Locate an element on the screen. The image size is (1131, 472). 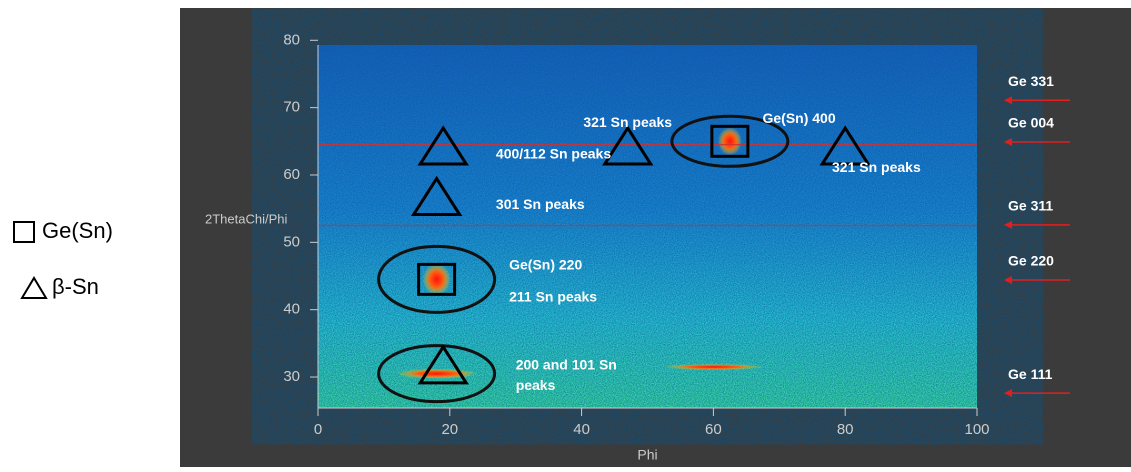
annotation: 301 Sn peaks is located at coordinates (540, 204).